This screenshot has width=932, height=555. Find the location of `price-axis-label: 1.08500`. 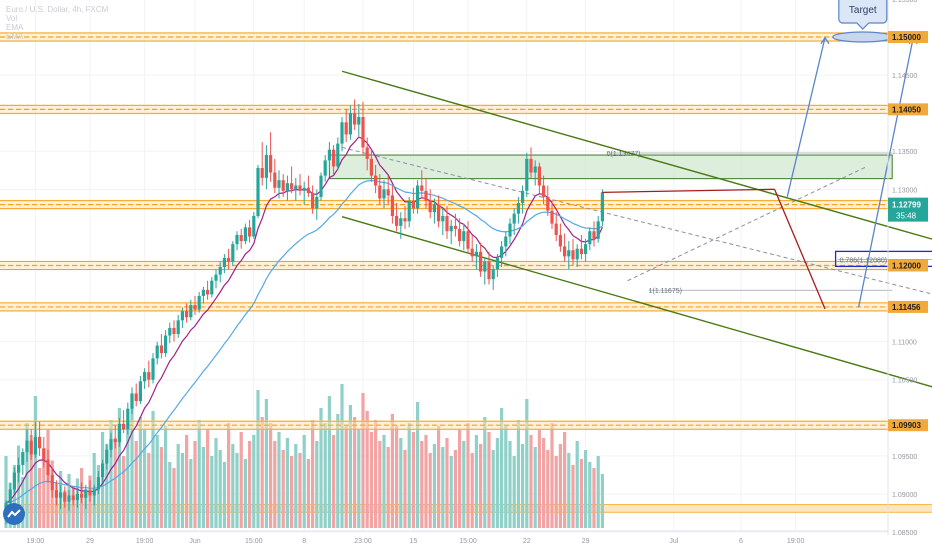

price-axis-label: 1.08500 is located at coordinates (904, 533).